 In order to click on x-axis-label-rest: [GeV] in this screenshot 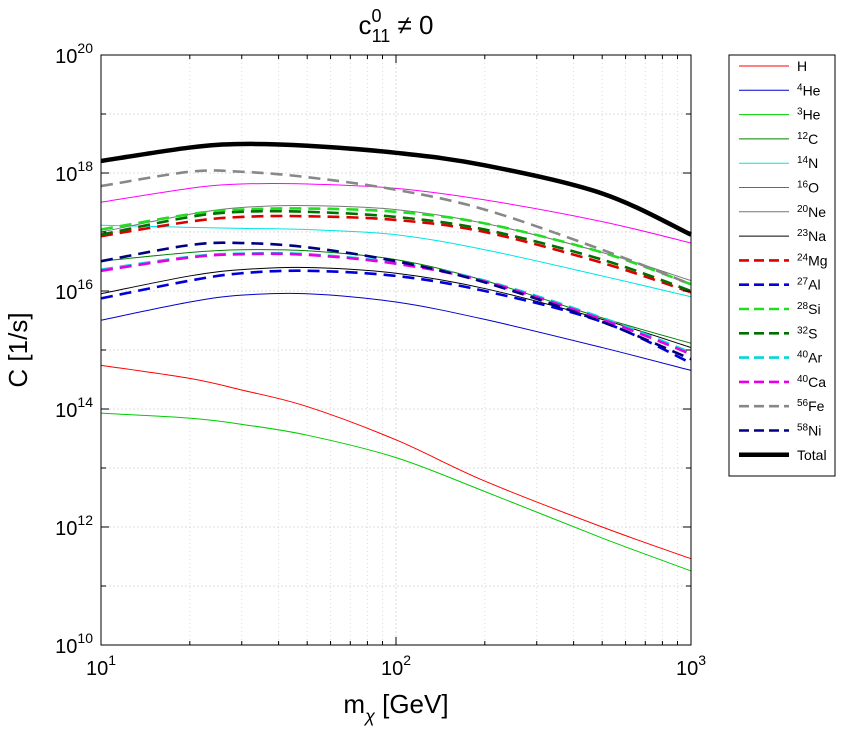, I will do `click(412, 704)`.